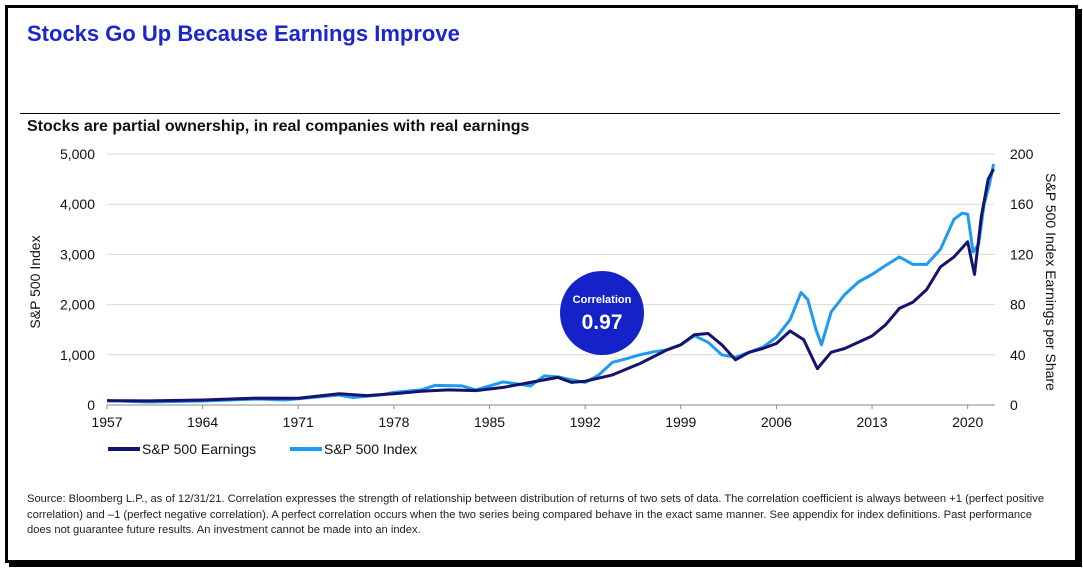 Image resolution: width=1083 pixels, height=568 pixels. Describe the element at coordinates (1014, 405) in the screenshot. I see `y2-tick-label: 0` at that location.